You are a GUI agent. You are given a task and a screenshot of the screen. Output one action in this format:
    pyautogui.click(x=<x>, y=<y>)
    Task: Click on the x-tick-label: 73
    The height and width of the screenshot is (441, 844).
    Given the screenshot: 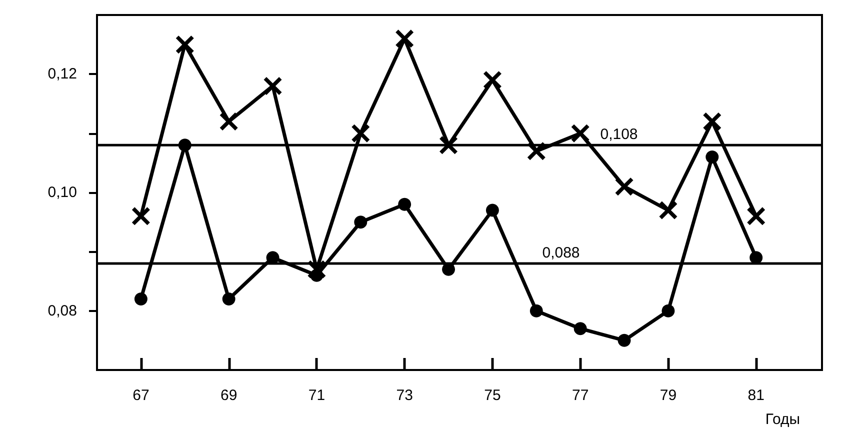 What is the action you would take?
    pyautogui.click(x=404, y=395)
    